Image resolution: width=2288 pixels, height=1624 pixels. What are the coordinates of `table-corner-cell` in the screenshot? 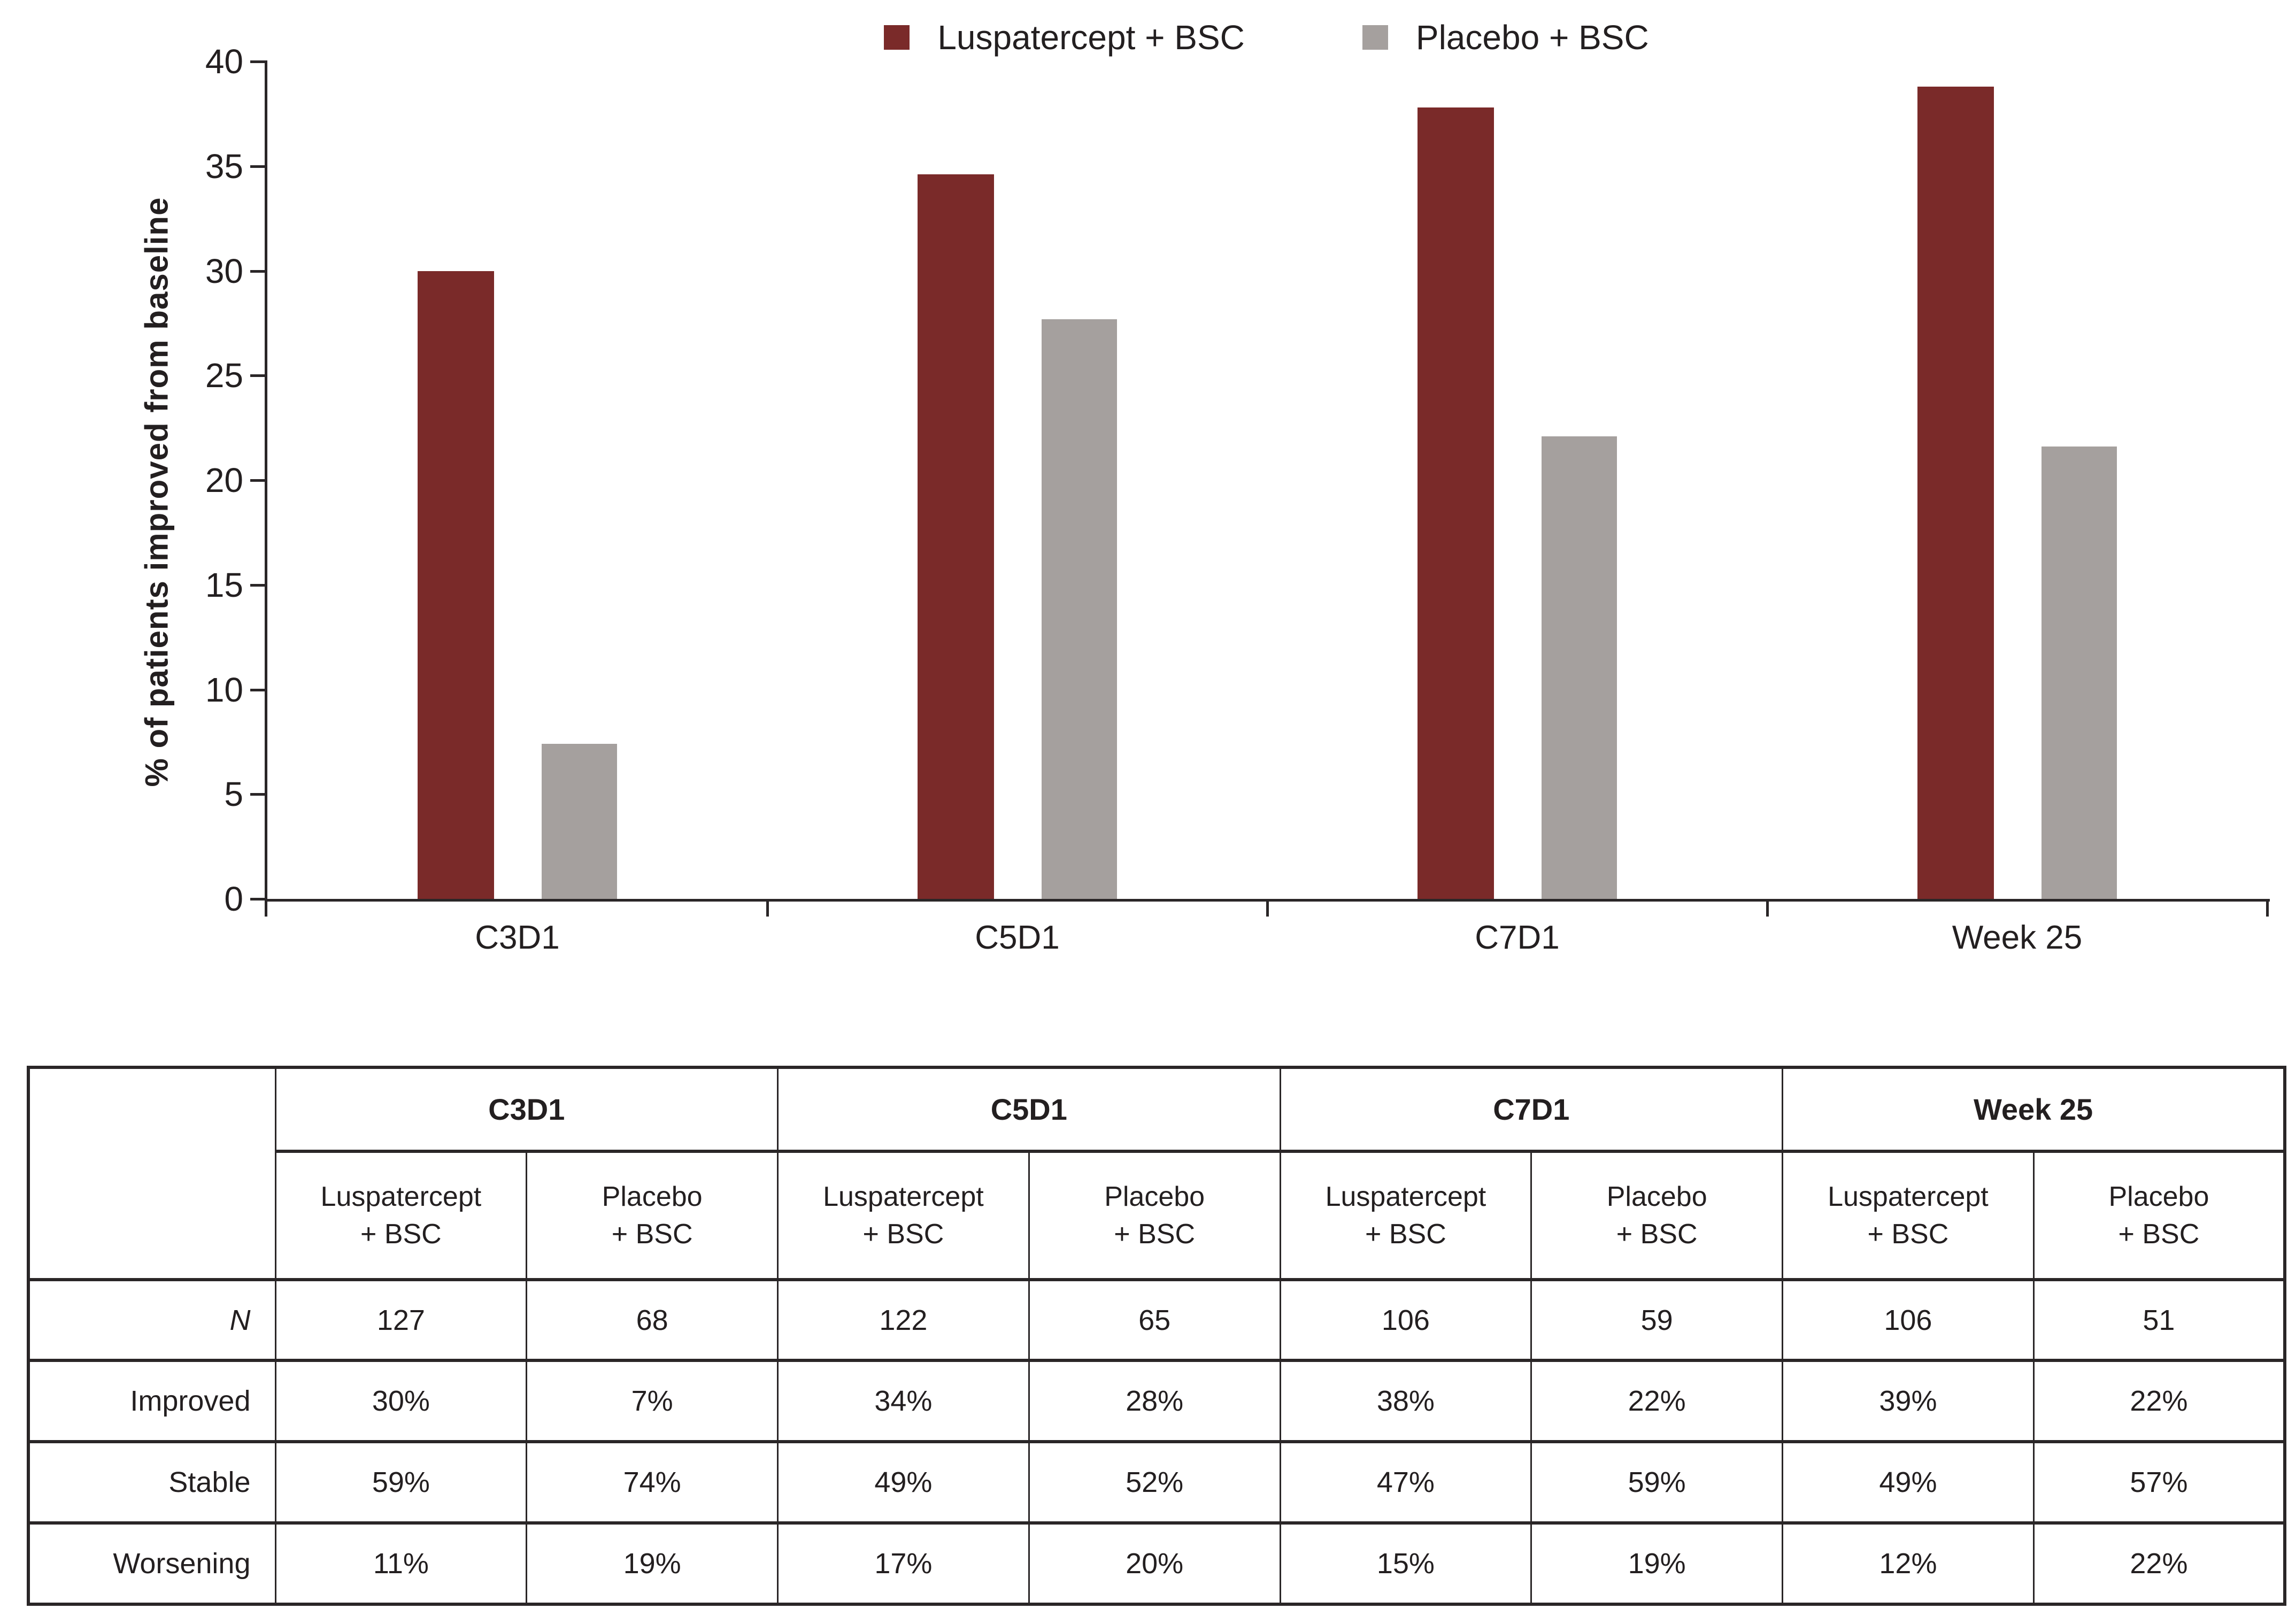 It's located at (151, 1173).